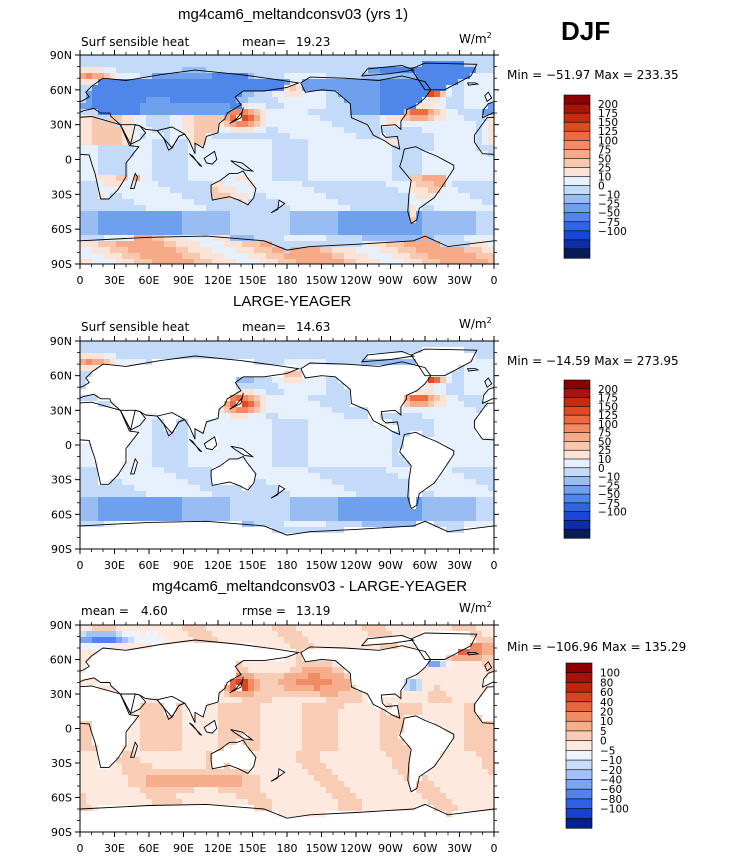 Image resolution: width=732 pixels, height=858 pixels. I want to click on colorbar-label: −10, so click(609, 478).